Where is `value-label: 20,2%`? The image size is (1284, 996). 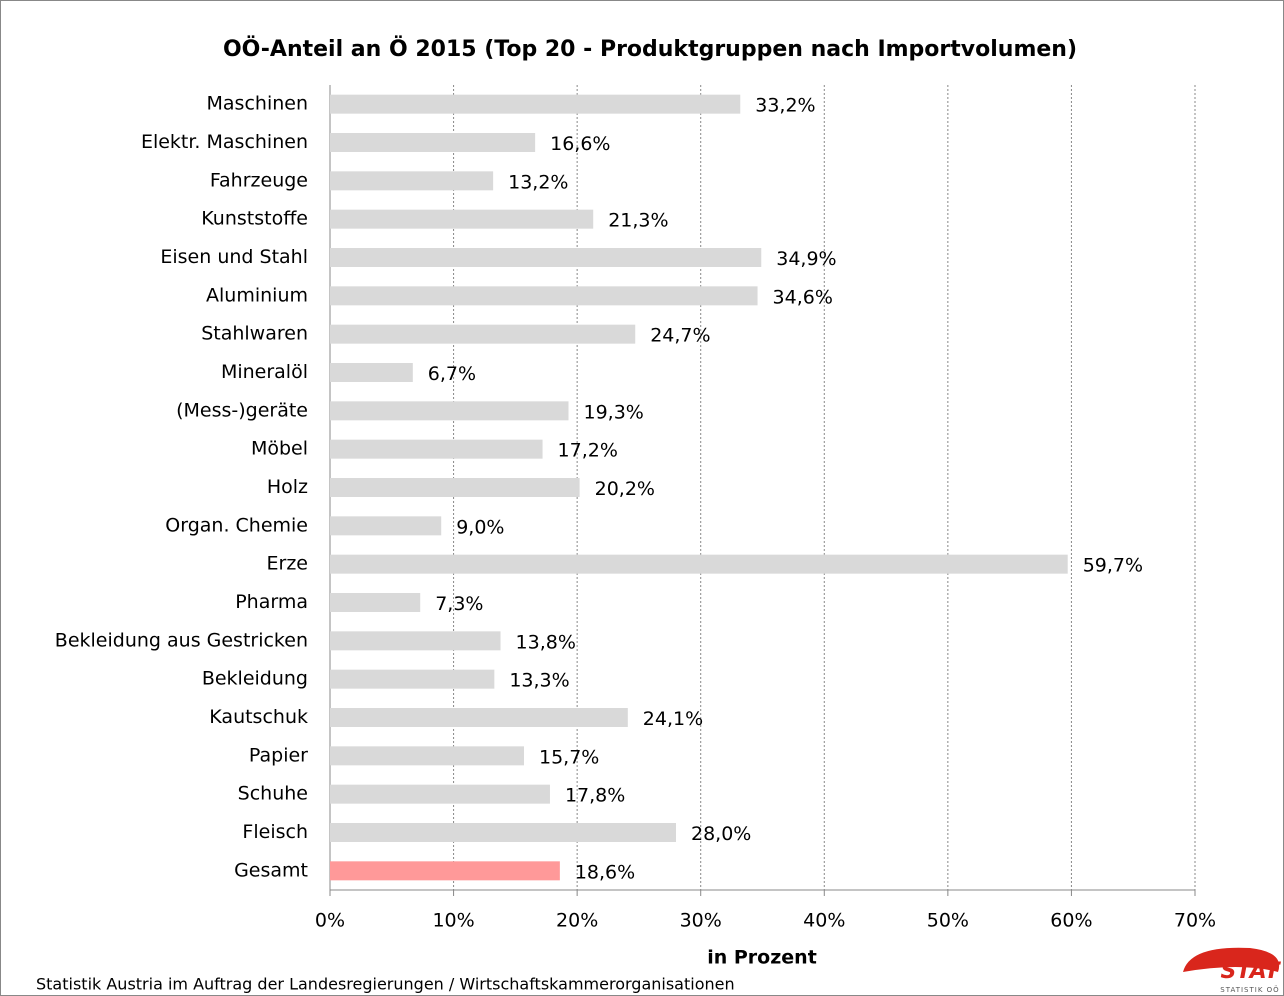 value-label: 20,2% is located at coordinates (625, 489).